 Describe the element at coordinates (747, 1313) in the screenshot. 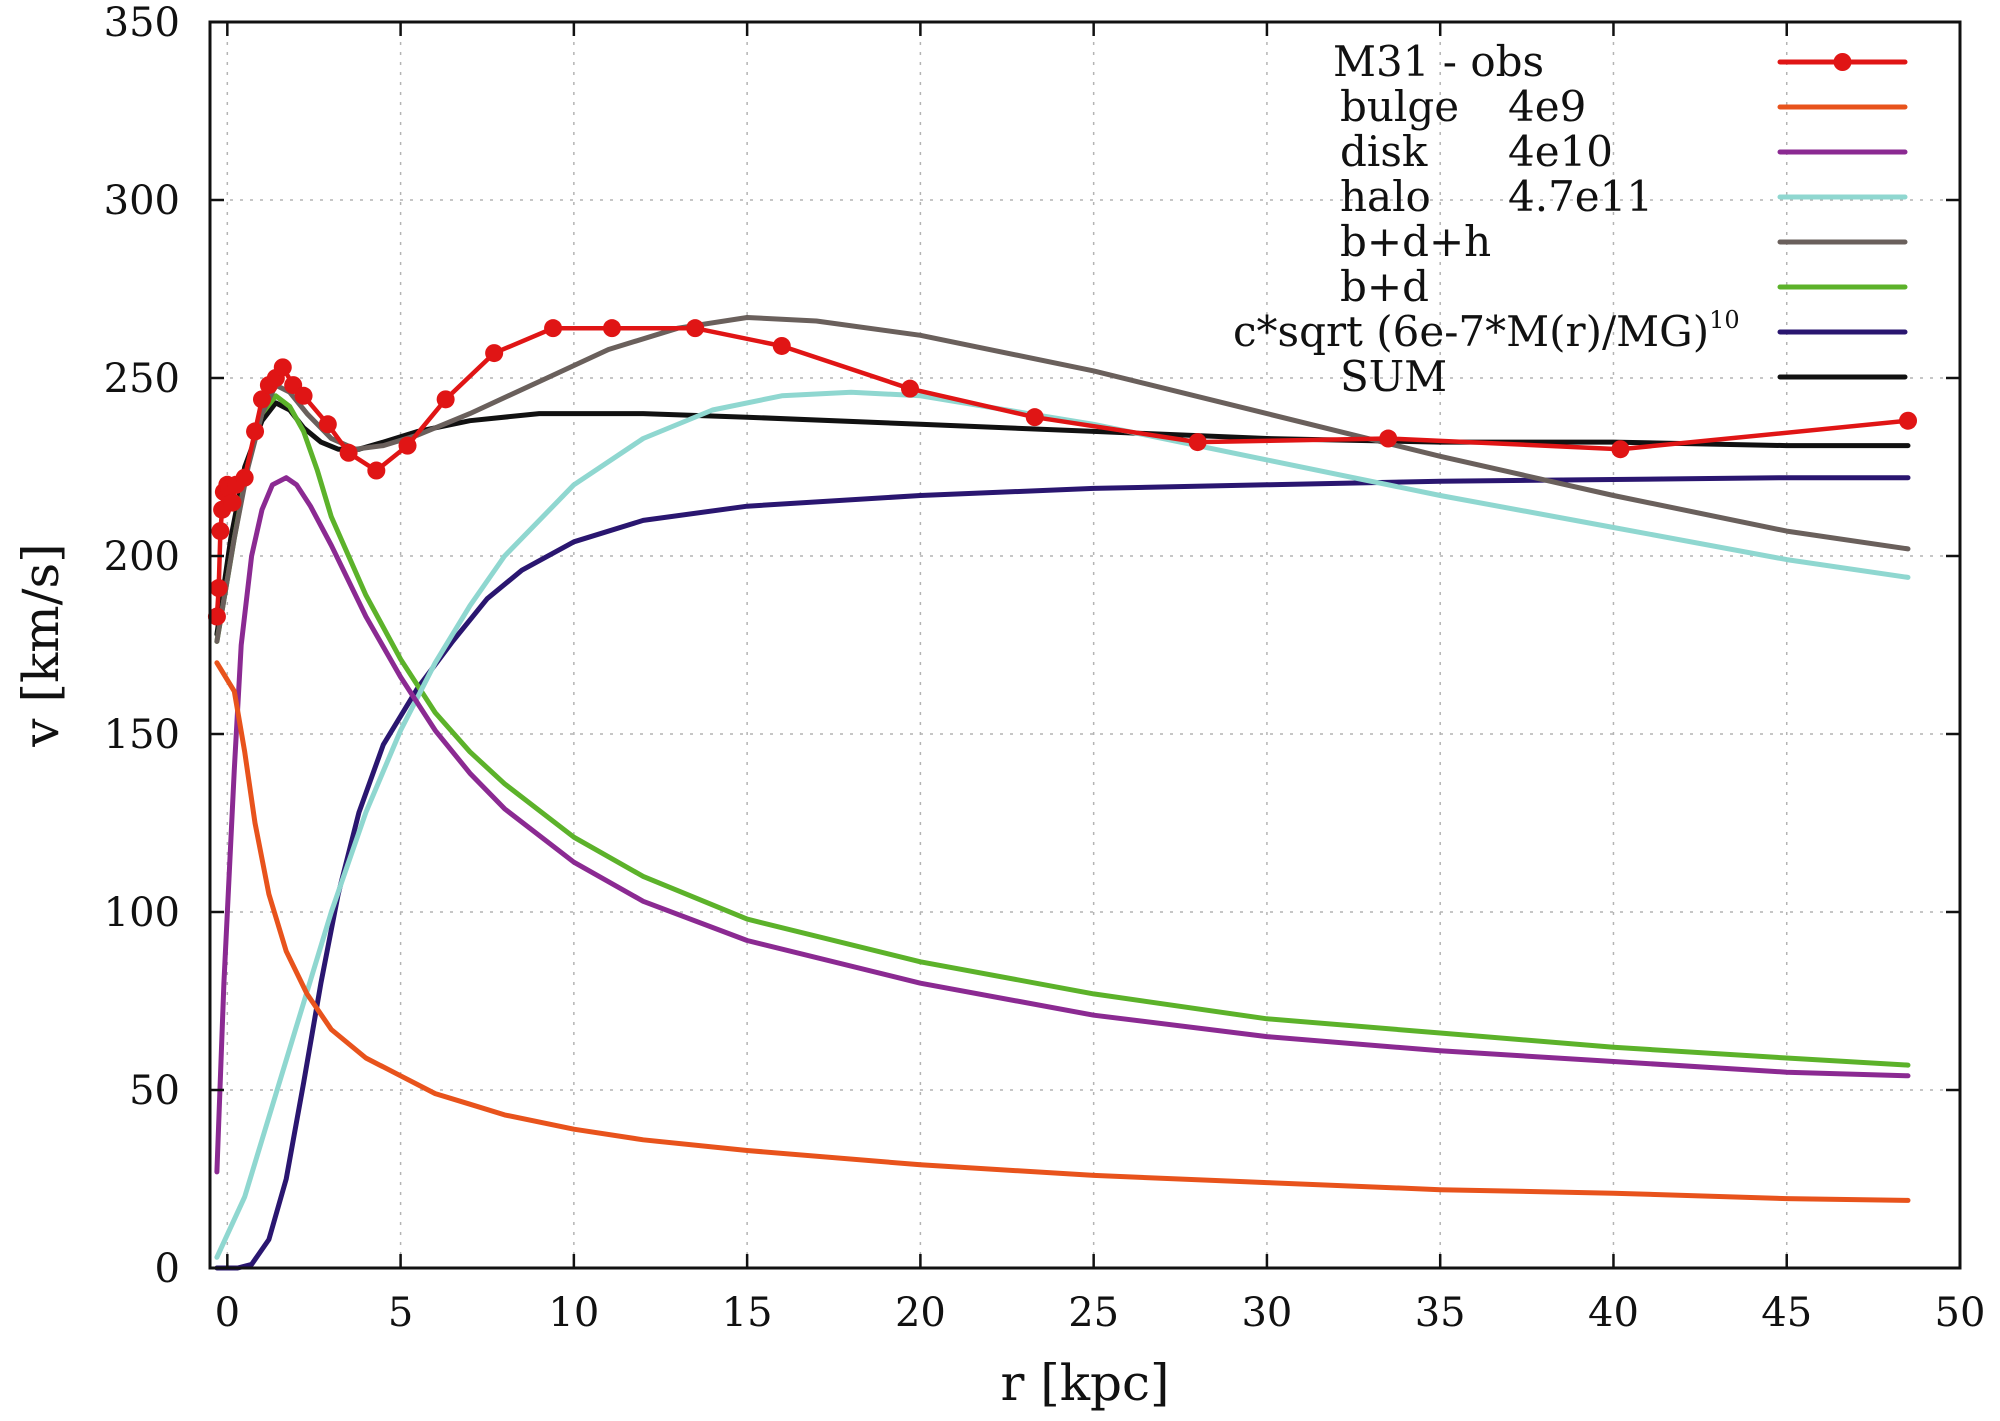

I see `x-tick-label: 15` at that location.